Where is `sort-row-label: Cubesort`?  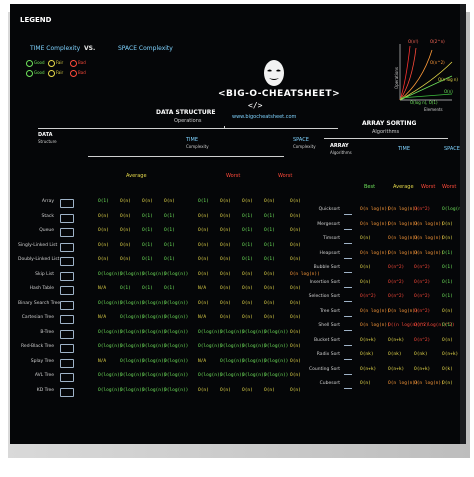 sort-row-label: Cubesort is located at coordinates (329, 383).